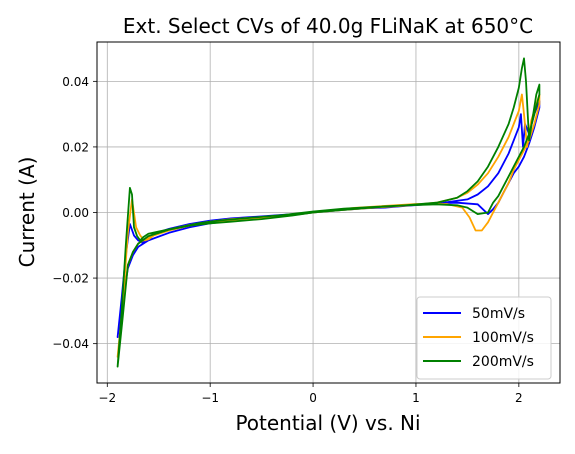 The image size is (575, 454). Describe the element at coordinates (313, 398) in the screenshot. I see `x-tick-label: 0` at that location.